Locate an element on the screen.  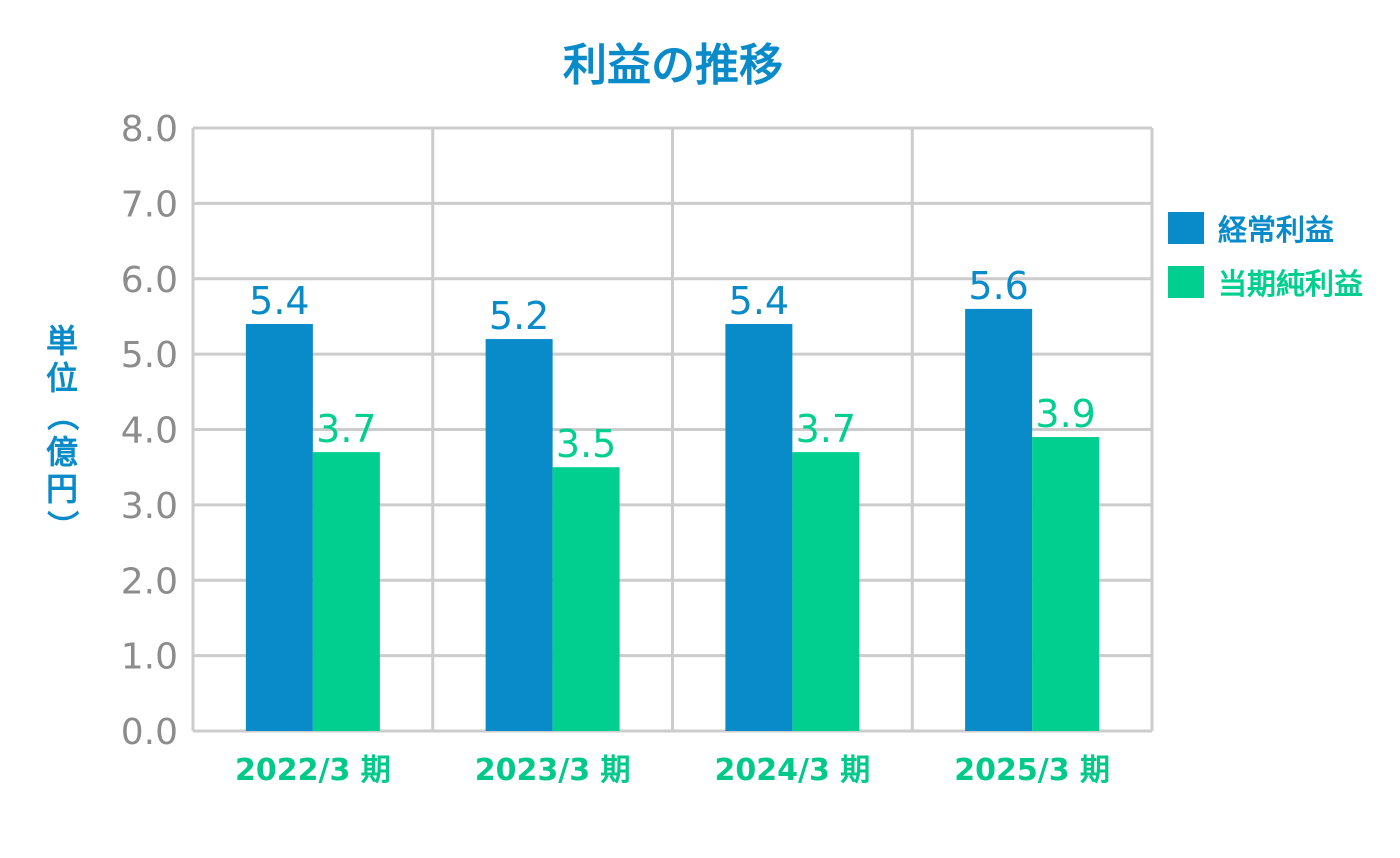
y-axis-label-char: 億 is located at coordinates (62, 452).